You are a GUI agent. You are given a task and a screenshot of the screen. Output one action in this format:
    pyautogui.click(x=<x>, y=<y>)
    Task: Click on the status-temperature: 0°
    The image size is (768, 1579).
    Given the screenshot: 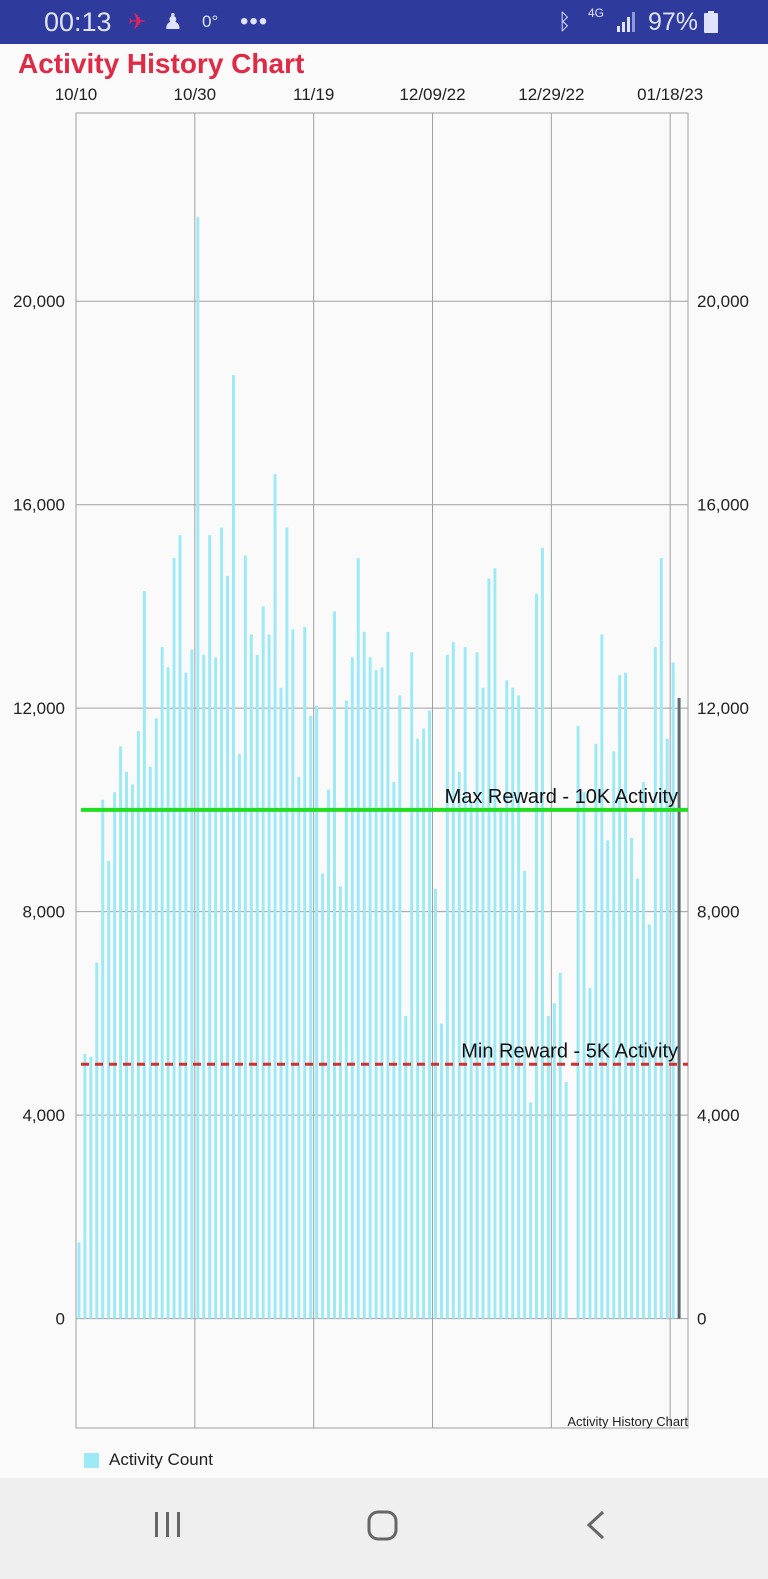 What is the action you would take?
    pyautogui.click(x=210, y=21)
    